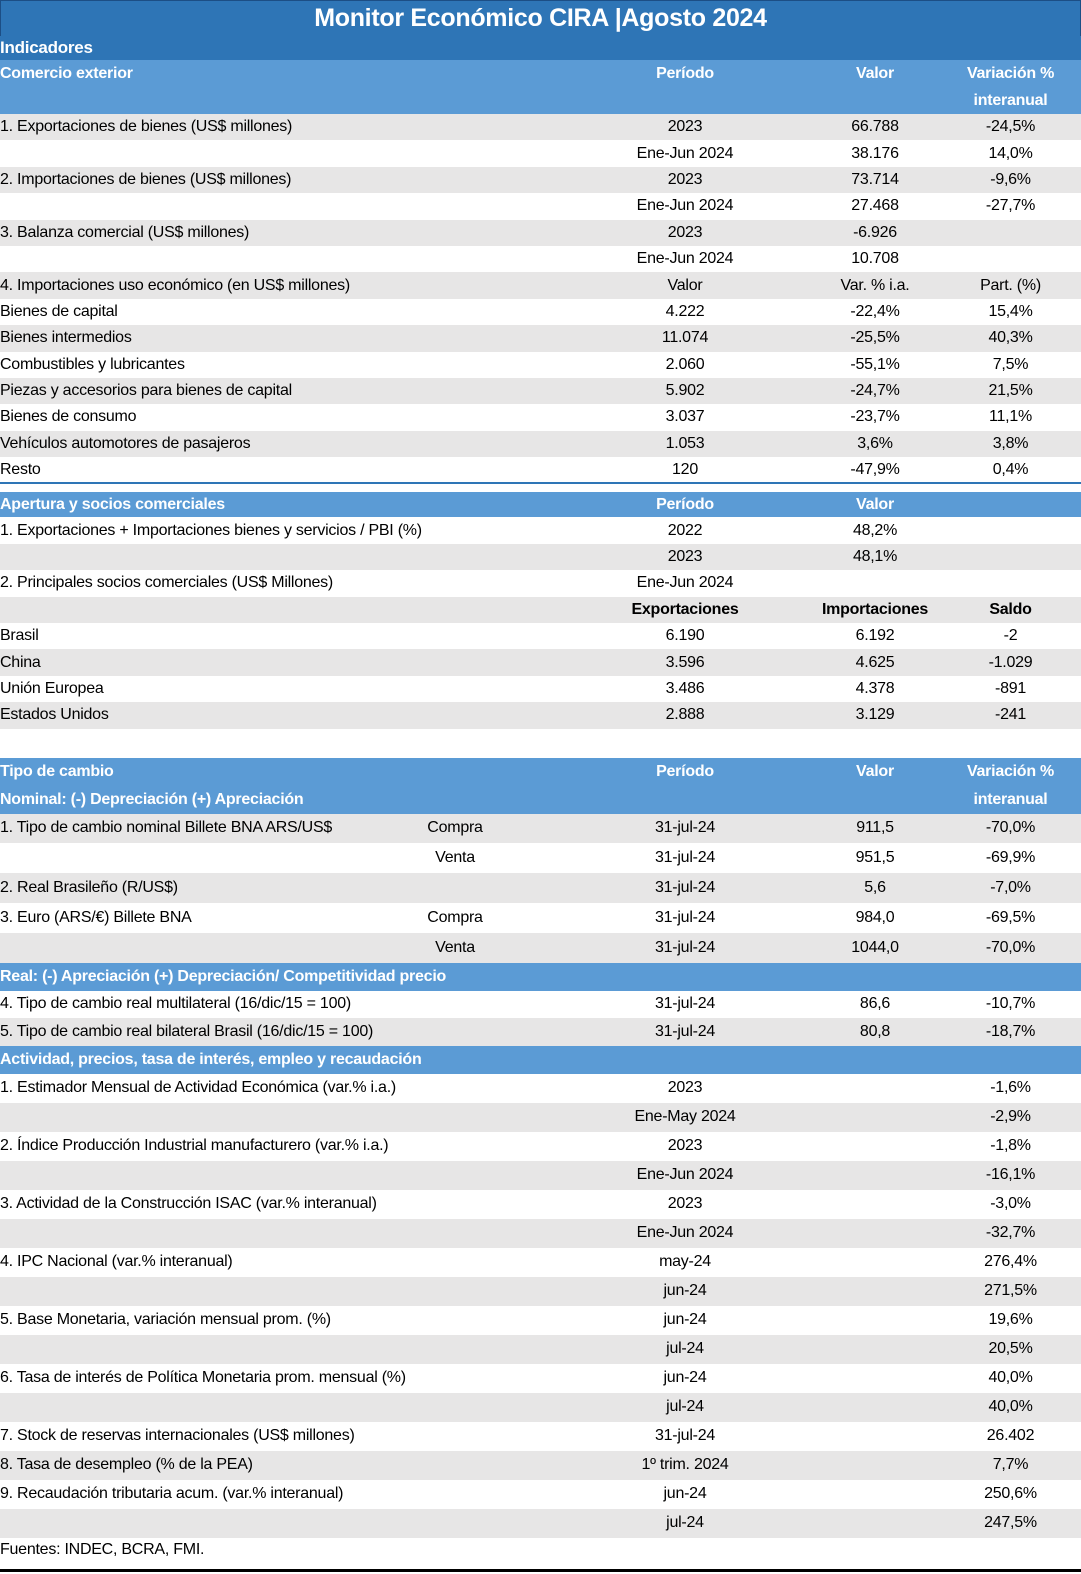 The image size is (1081, 1574). I want to click on value-cell: -27,7%, so click(1010, 206).